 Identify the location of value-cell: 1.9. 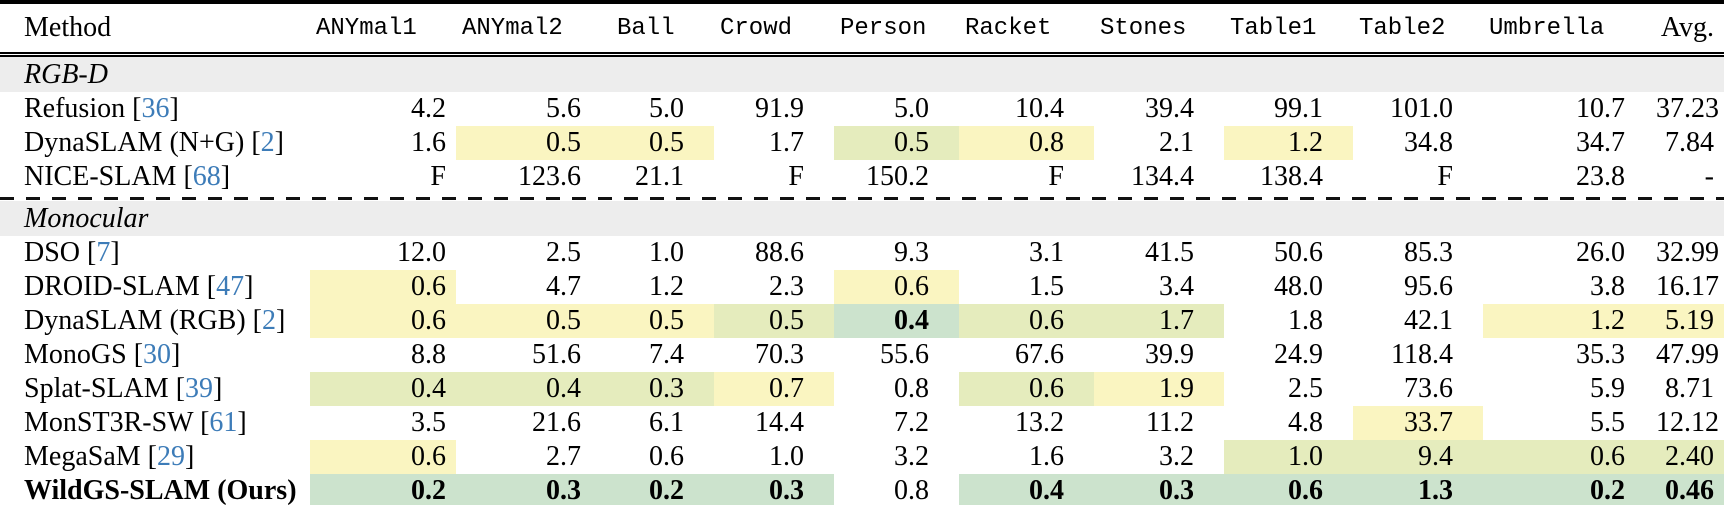
(1159, 389).